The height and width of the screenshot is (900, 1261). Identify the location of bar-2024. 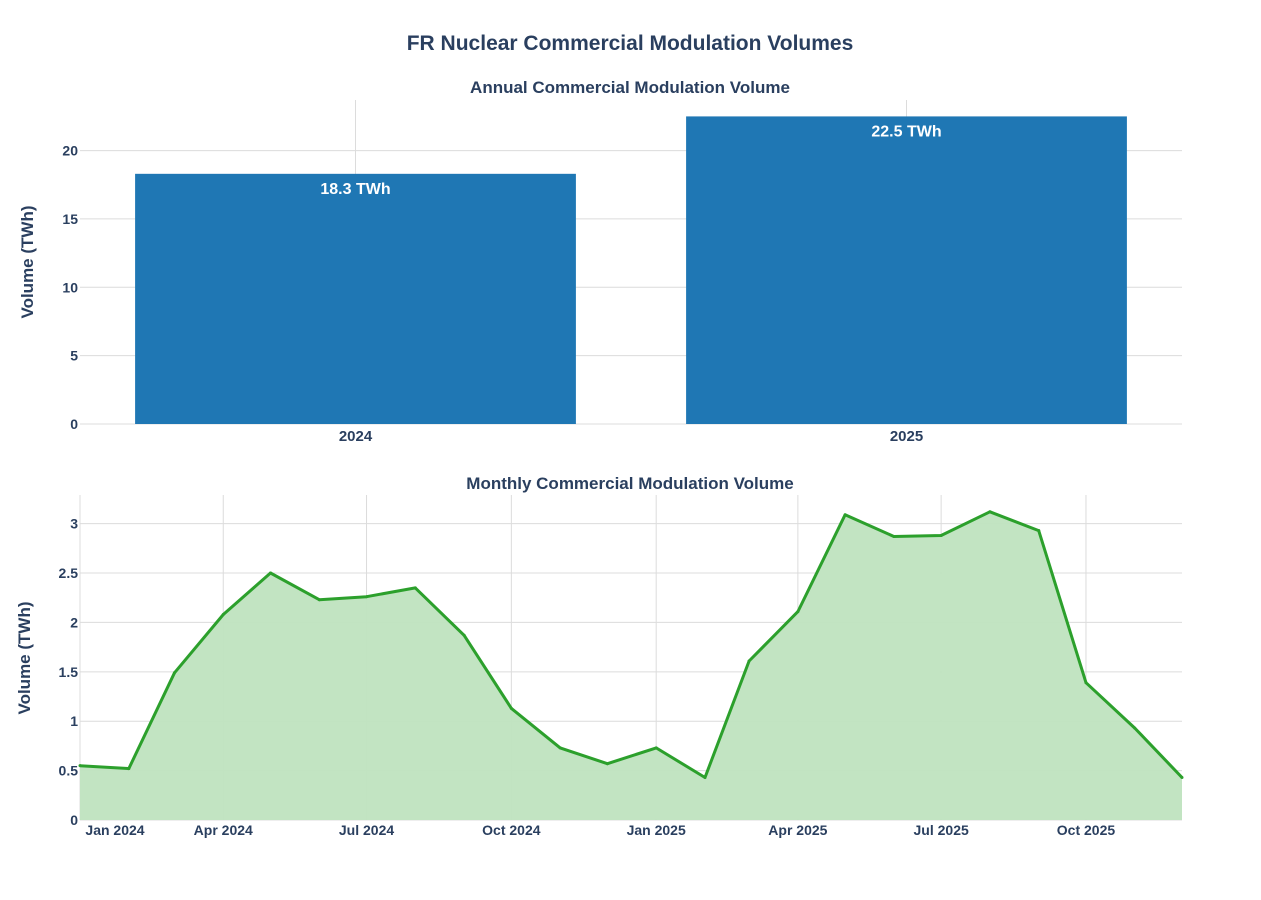
(355, 298).